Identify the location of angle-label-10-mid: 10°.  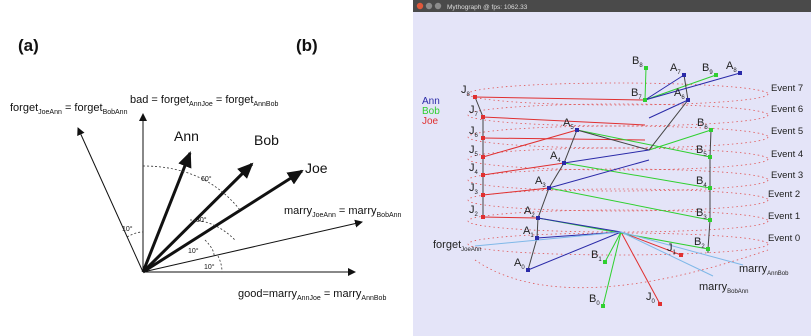
(193, 251).